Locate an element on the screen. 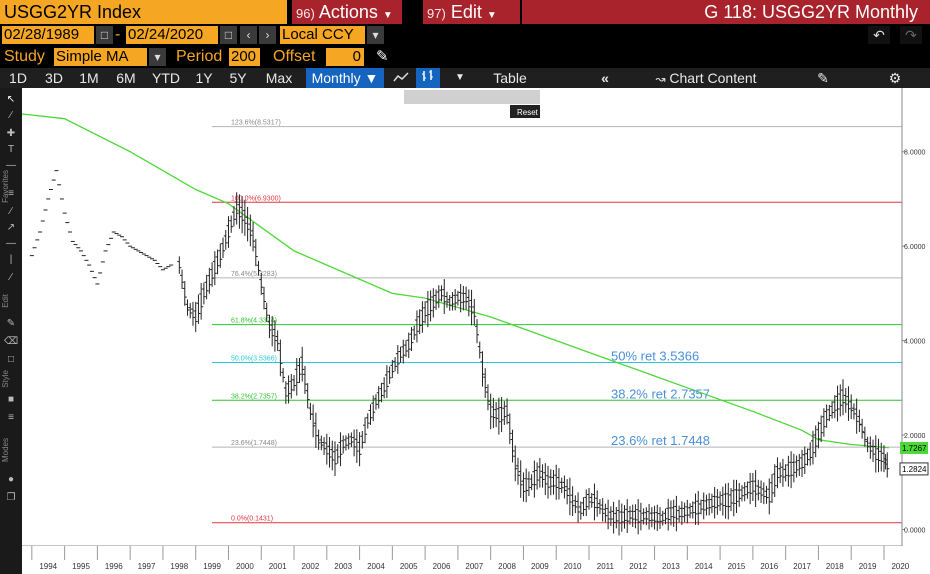  range-button-1d: 1D is located at coordinates (18, 78).